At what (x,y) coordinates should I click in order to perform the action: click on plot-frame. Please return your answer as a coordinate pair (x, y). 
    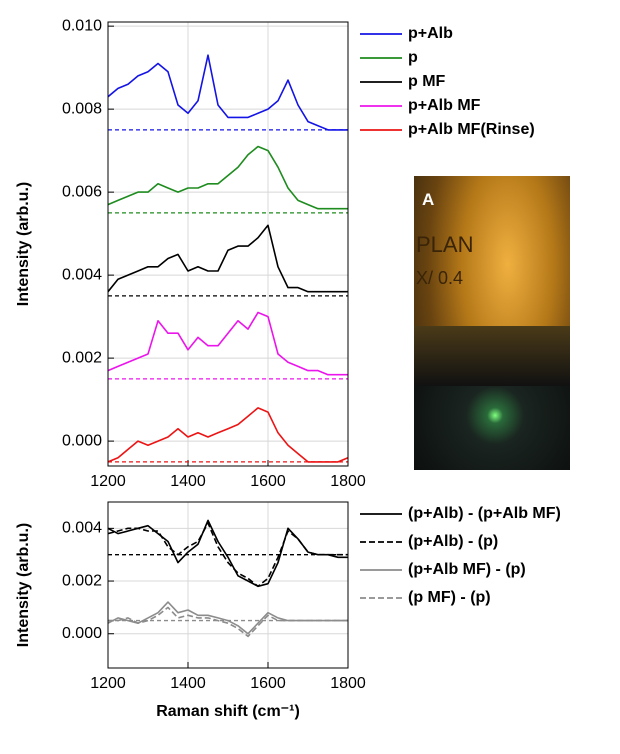
    Looking at the image, I should click on (228, 585).